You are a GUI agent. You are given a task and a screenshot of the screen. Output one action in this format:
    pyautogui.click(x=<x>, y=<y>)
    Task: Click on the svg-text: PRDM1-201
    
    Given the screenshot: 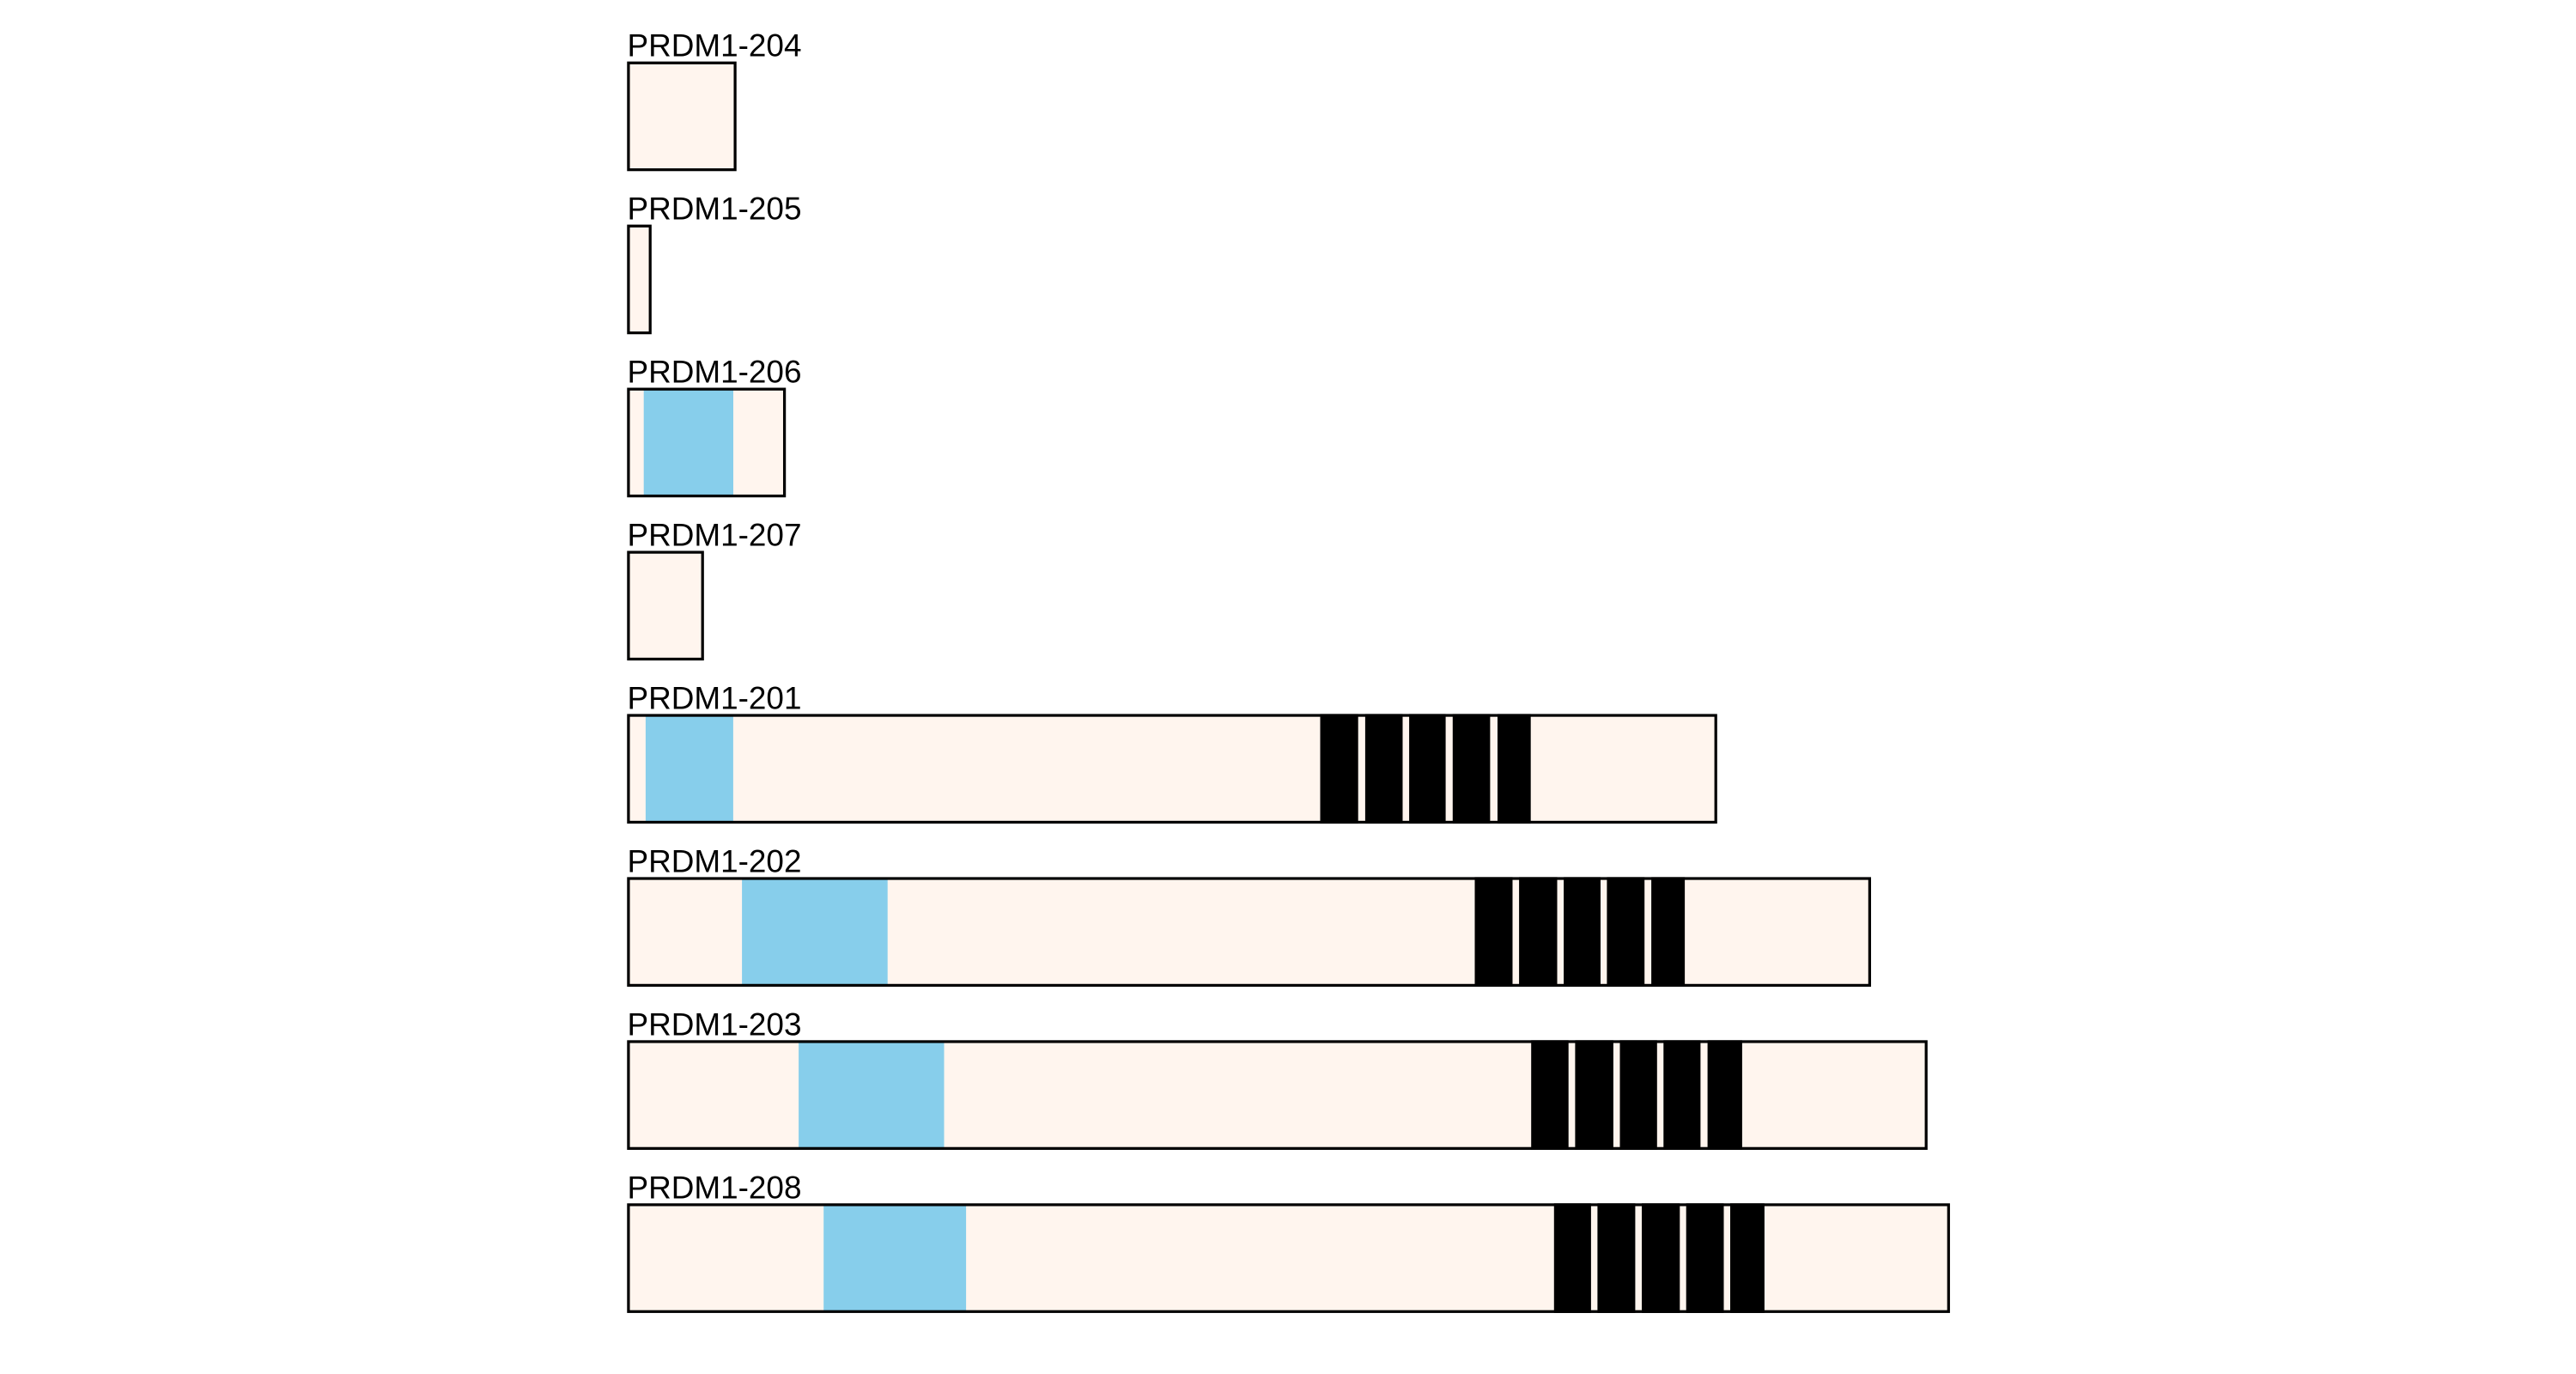 What is the action you would take?
    pyautogui.click(x=715, y=698)
    